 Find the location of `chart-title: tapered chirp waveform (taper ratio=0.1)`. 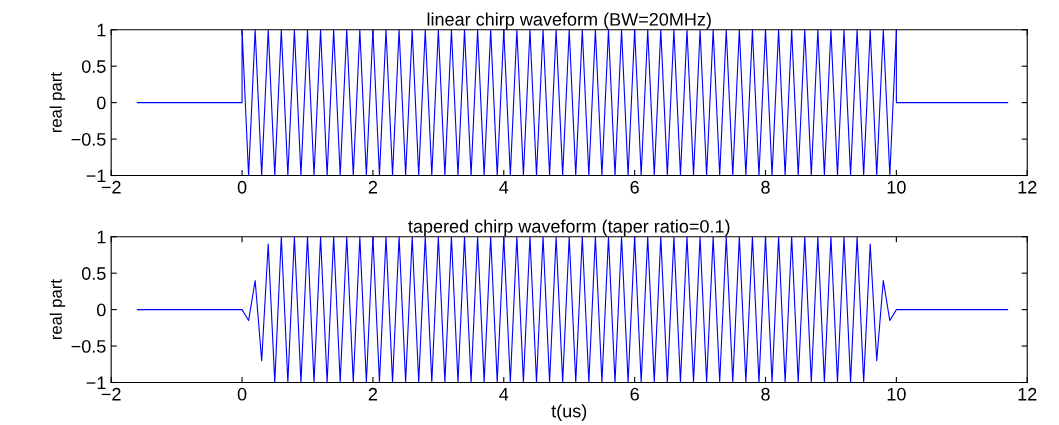

chart-title: tapered chirp waveform (taper ratio=0.1) is located at coordinates (569, 228).